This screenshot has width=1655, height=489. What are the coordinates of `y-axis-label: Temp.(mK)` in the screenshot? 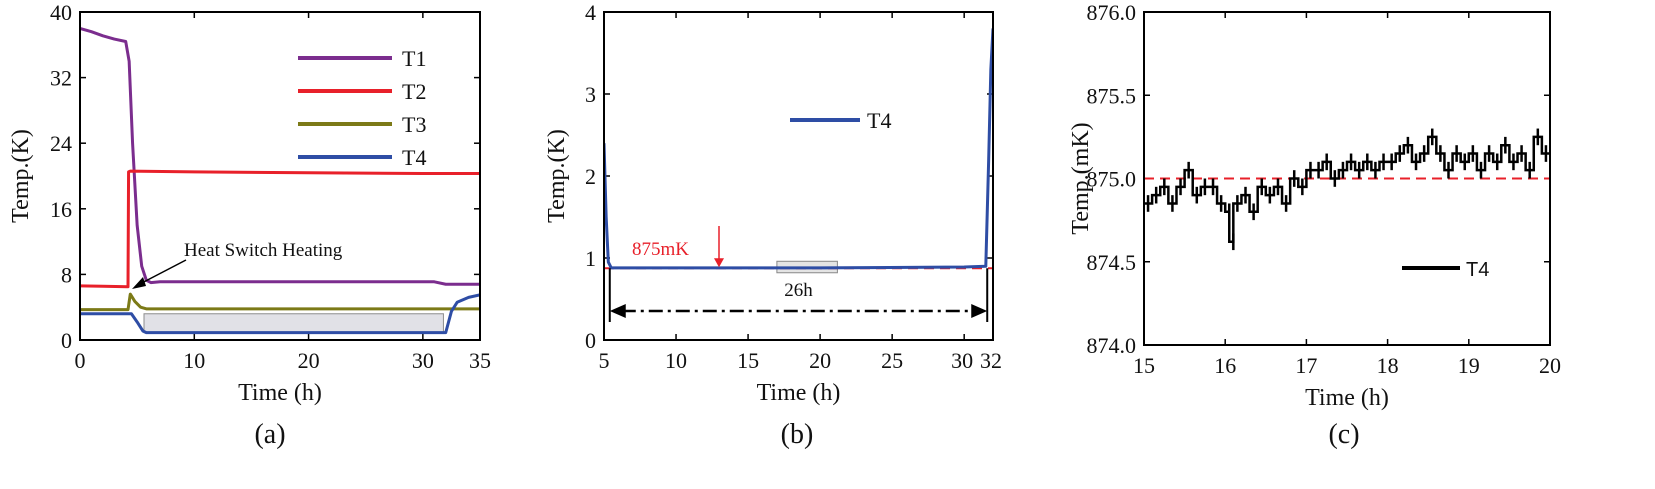 It's located at (1081, 178).